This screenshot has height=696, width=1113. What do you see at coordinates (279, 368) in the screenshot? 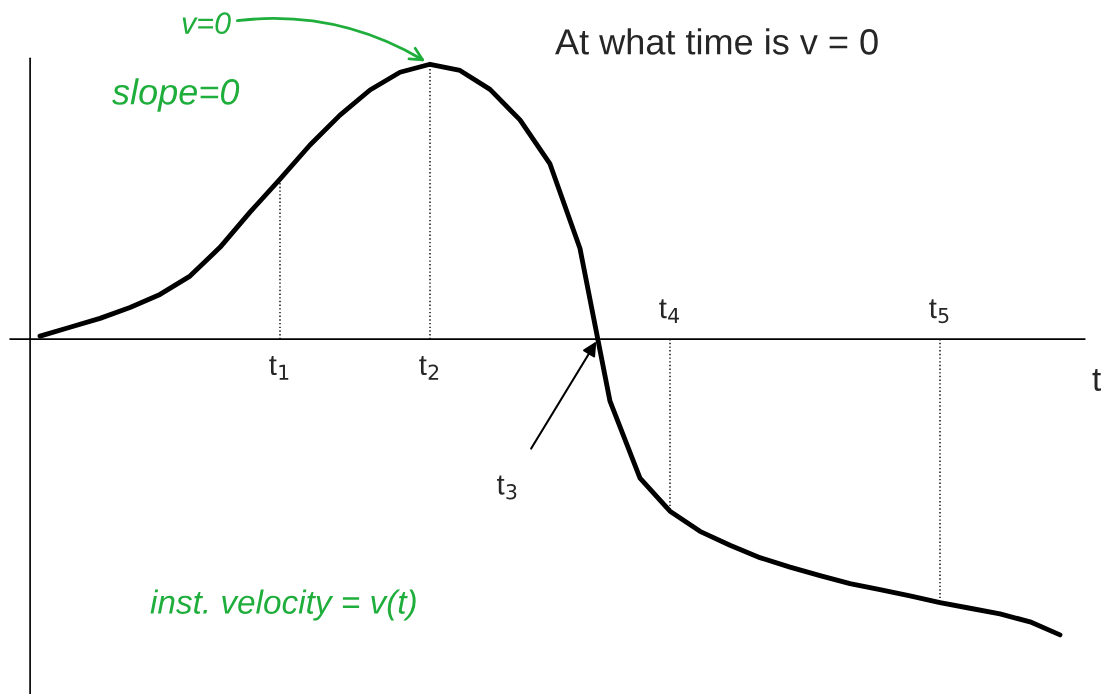
I see `x-tick-label: t$_{1}$` at bounding box center [279, 368].